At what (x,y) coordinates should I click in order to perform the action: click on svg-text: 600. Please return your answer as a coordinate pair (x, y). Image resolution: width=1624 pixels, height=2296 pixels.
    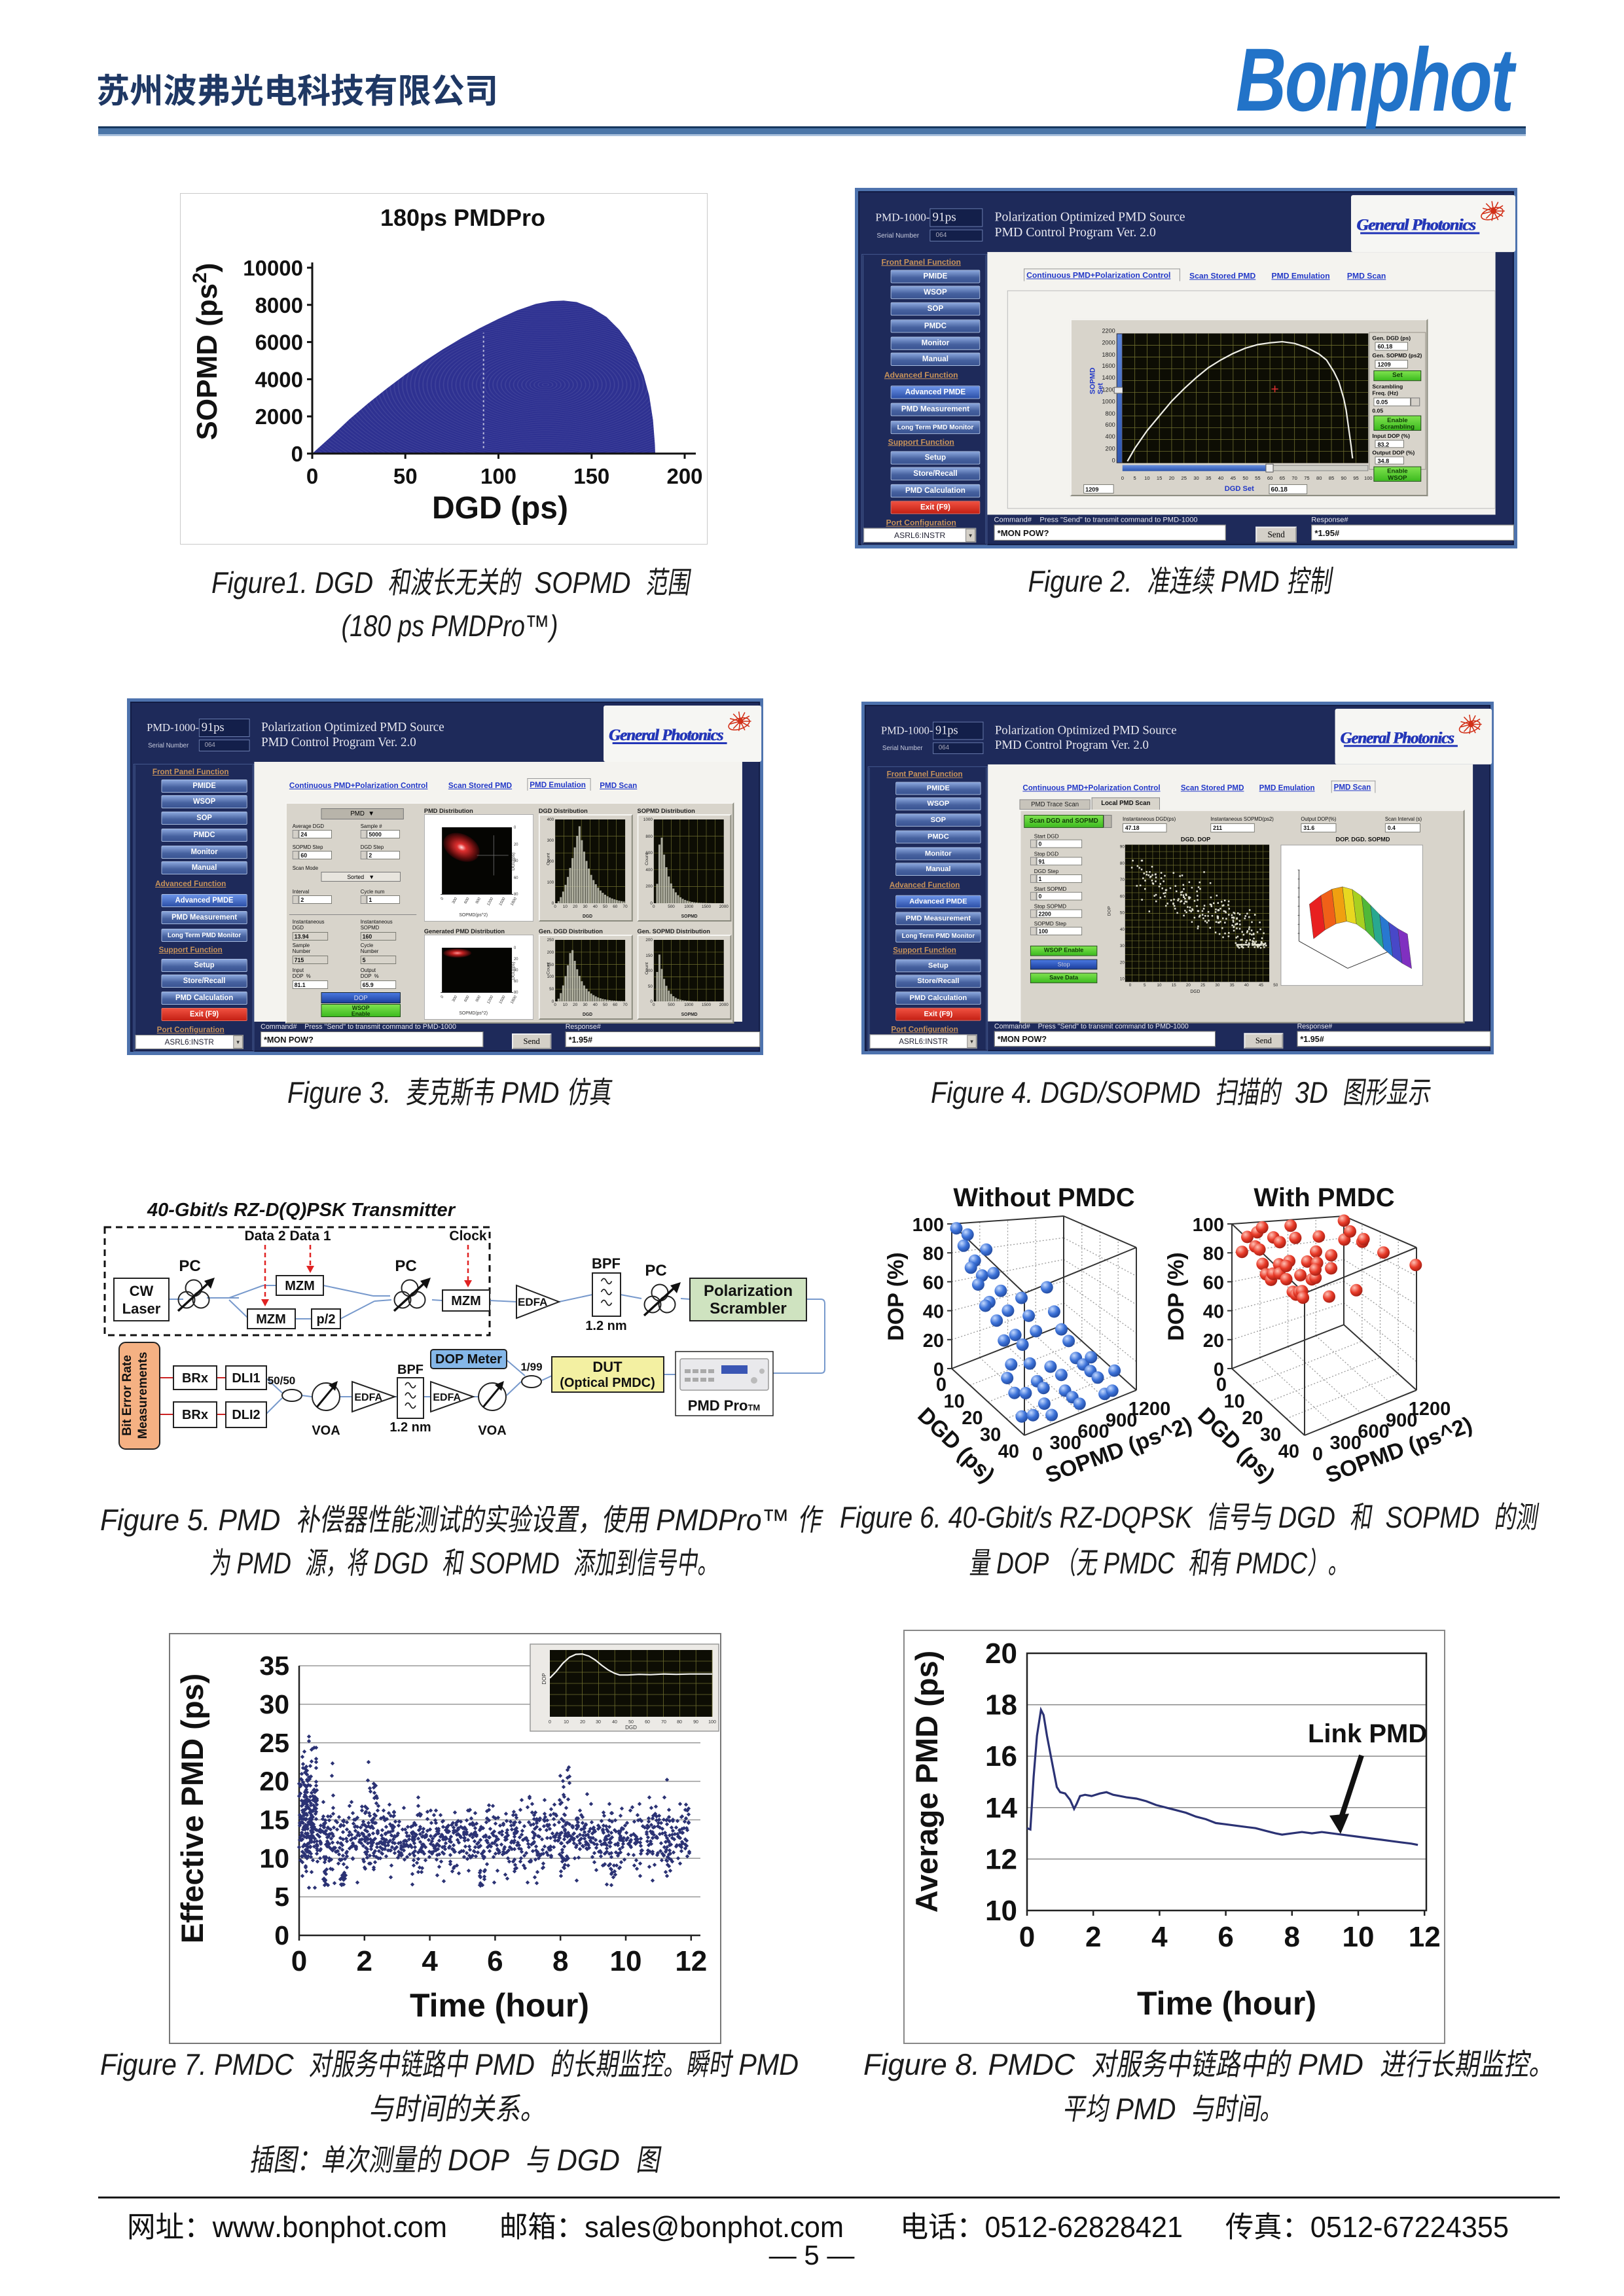
    Looking at the image, I should click on (1093, 1433).